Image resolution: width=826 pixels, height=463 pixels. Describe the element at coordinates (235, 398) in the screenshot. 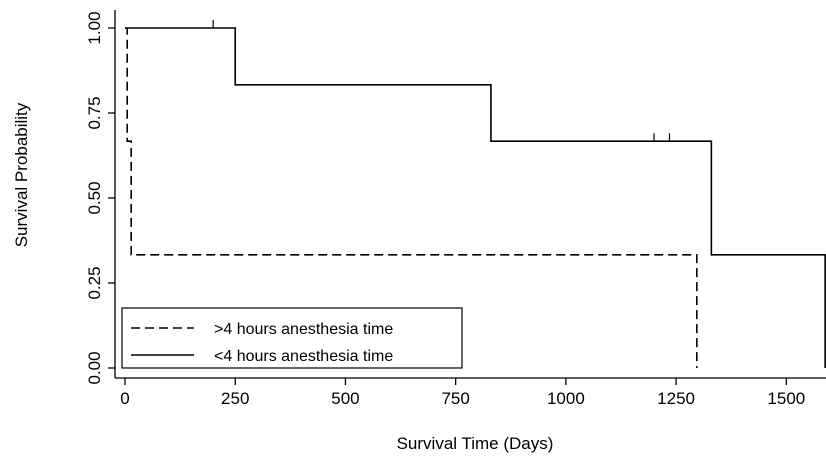

I see `x-tick-label: 250` at that location.